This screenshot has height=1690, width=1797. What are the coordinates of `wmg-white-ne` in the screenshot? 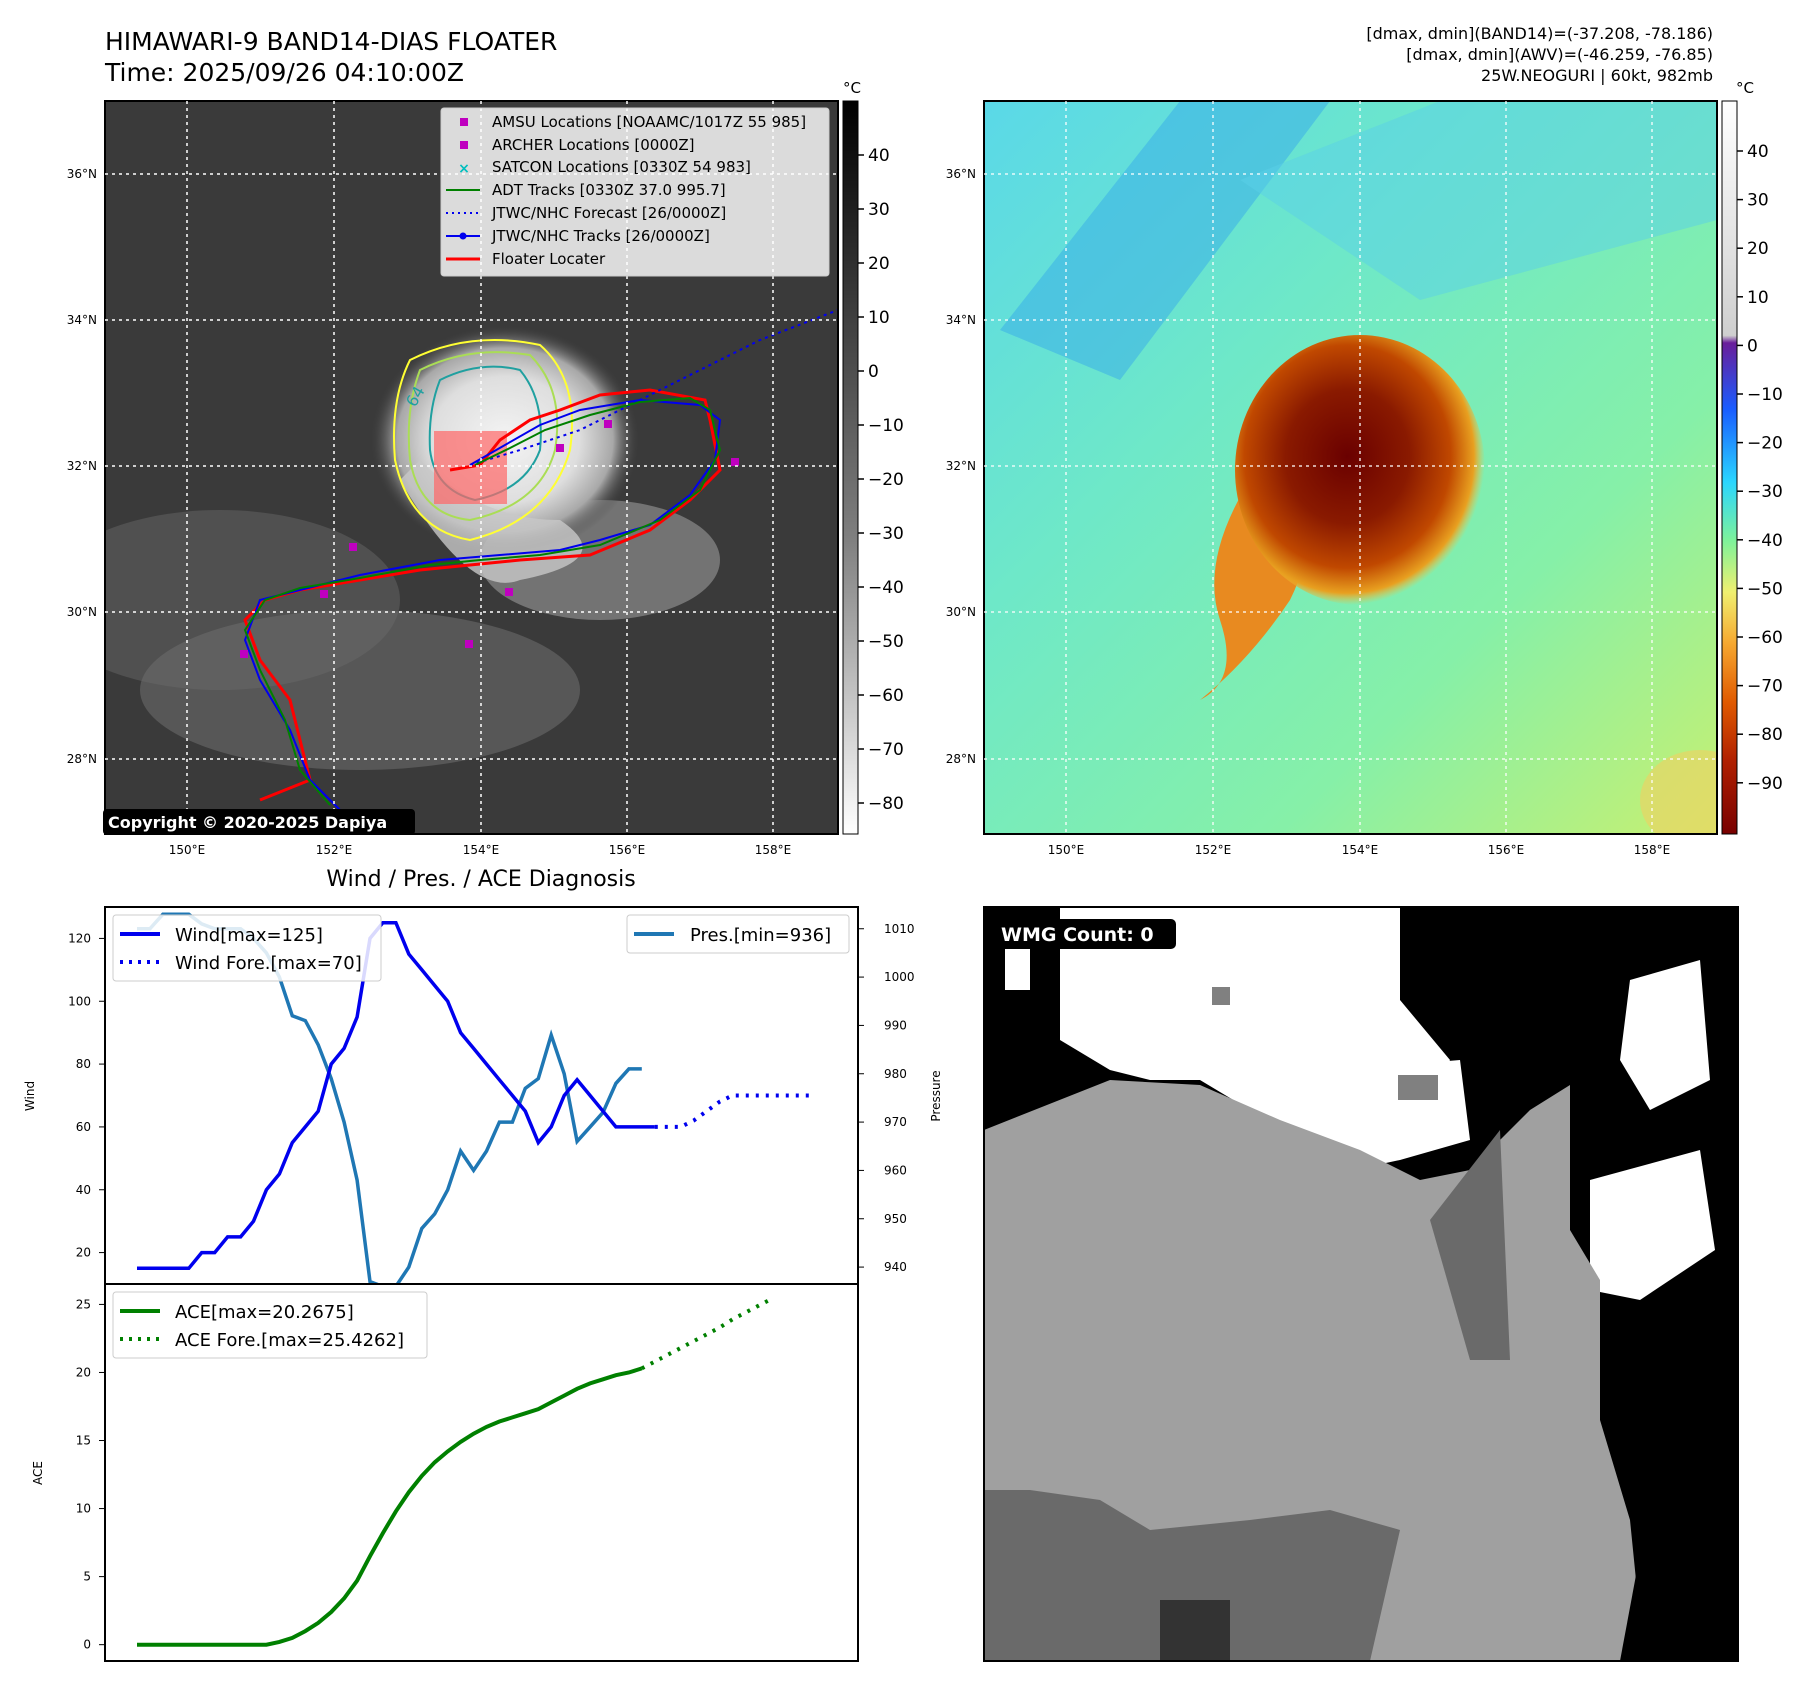 It's located at (1665, 1035).